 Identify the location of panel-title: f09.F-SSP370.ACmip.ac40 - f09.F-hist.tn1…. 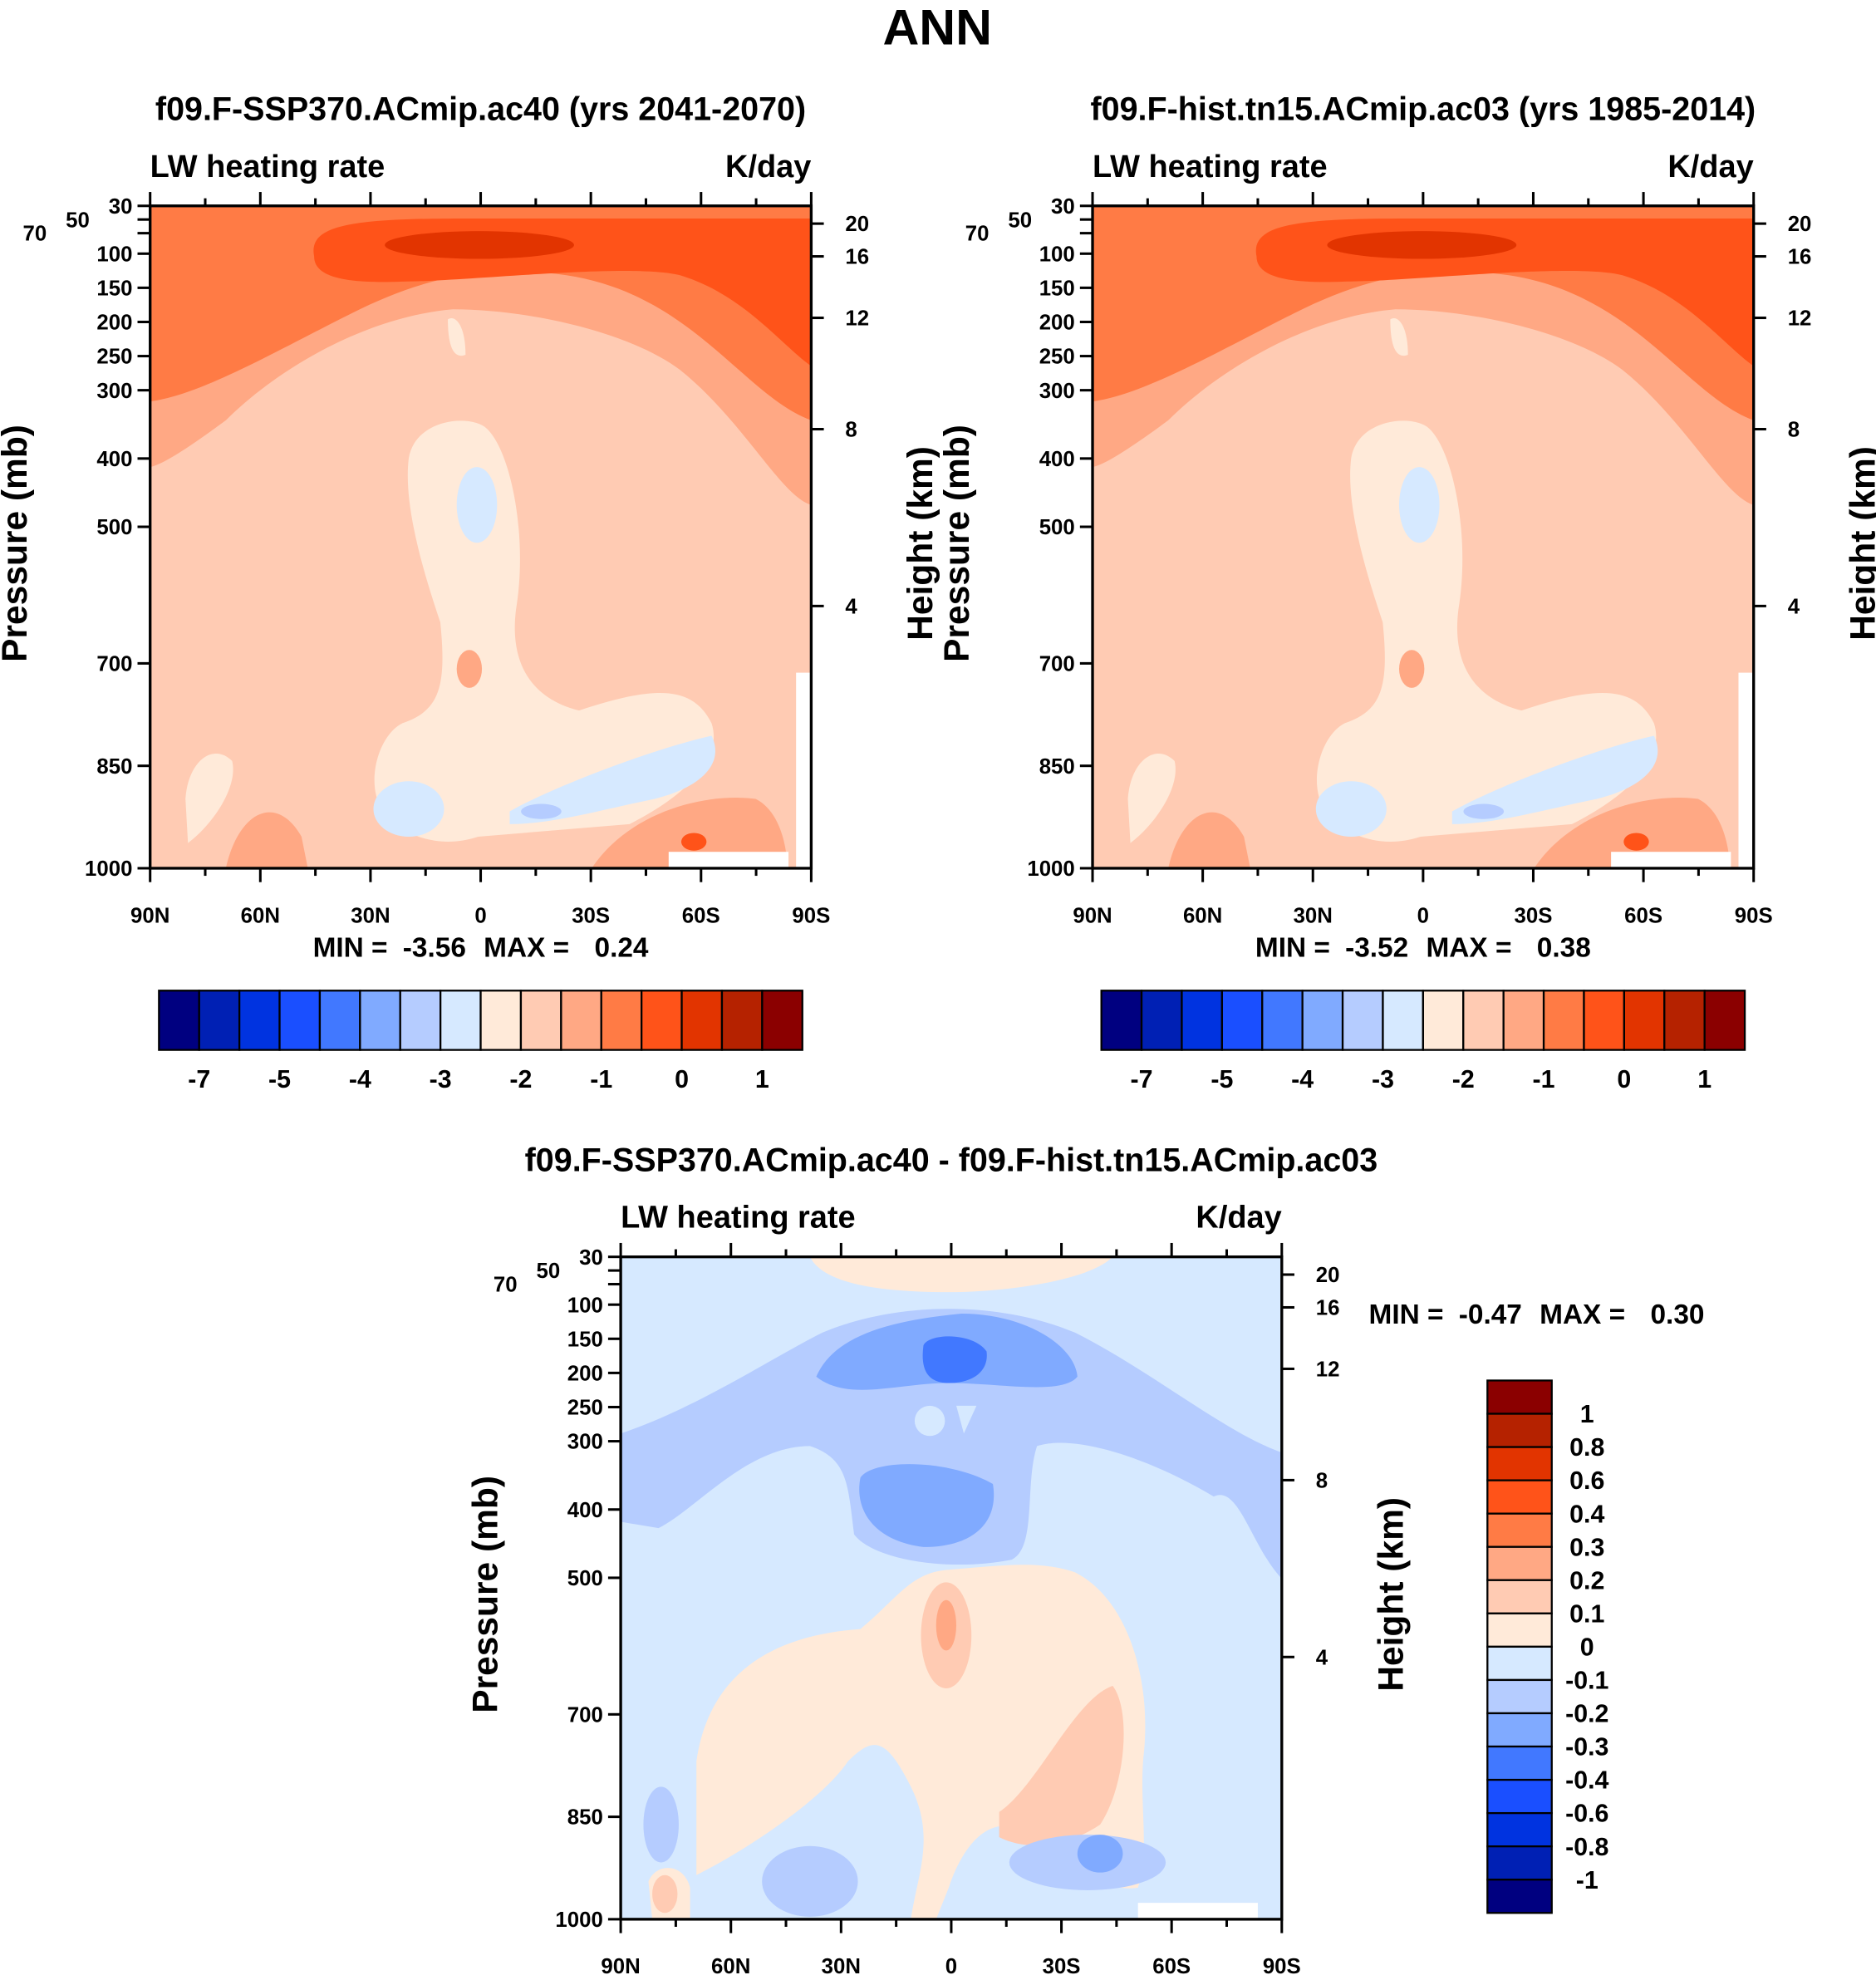
(951, 1160).